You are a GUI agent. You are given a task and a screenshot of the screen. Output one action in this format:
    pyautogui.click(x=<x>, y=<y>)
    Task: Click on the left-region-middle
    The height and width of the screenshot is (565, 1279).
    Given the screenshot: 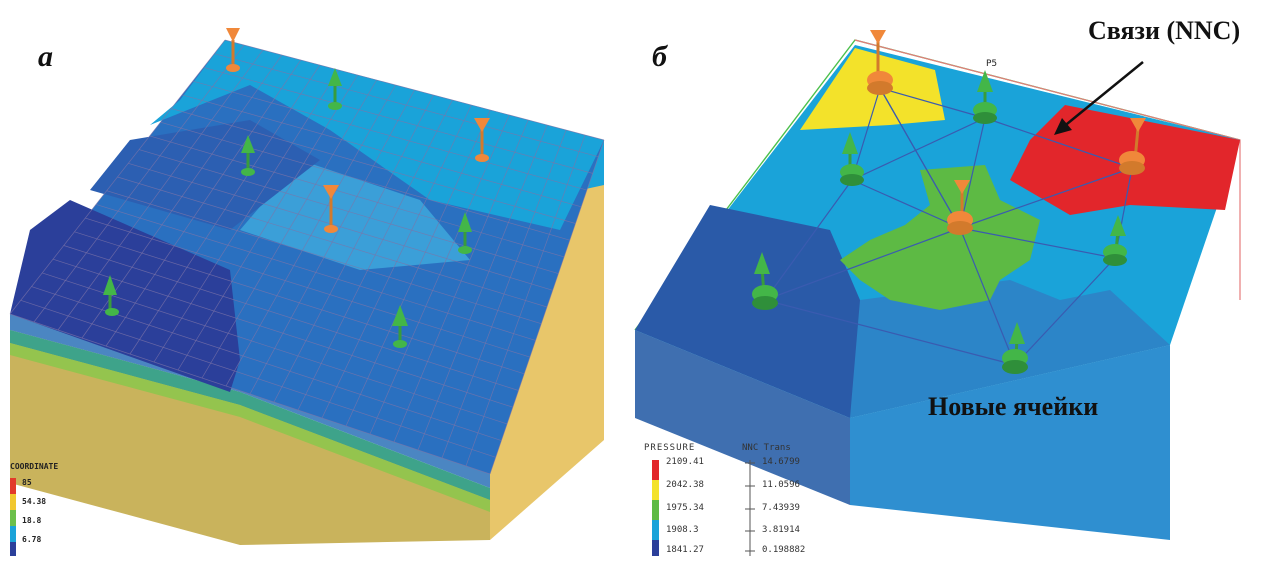 What is the action you would take?
    pyautogui.click(x=355, y=215)
    